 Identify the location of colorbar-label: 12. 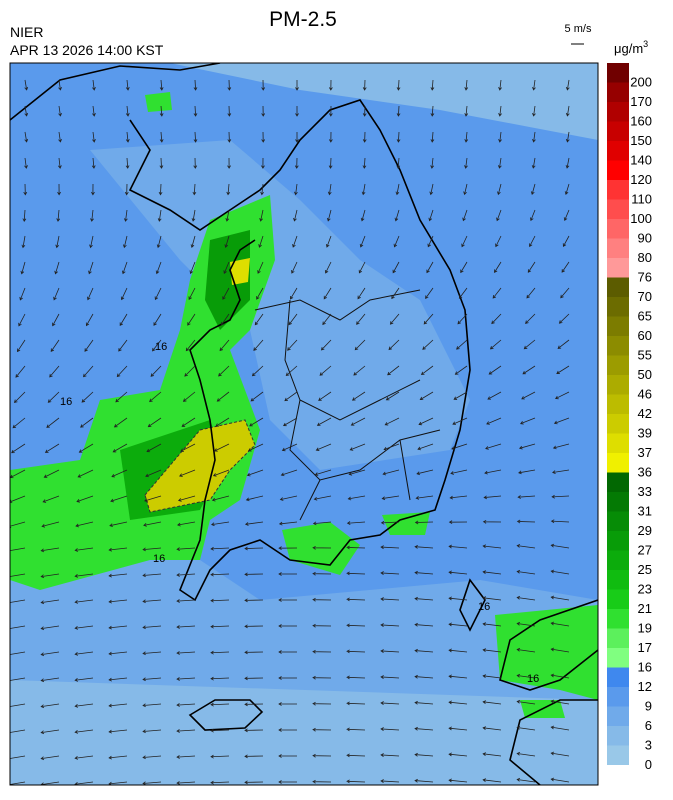
(645, 686).